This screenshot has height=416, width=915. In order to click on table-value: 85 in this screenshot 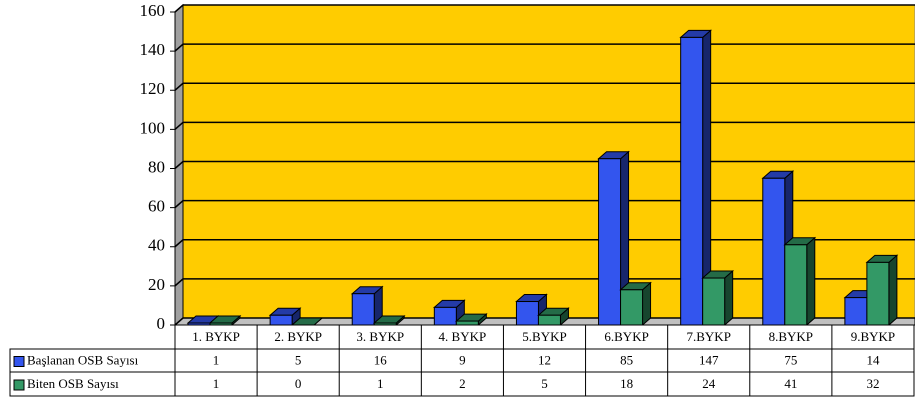, I will do `click(626, 359)`.